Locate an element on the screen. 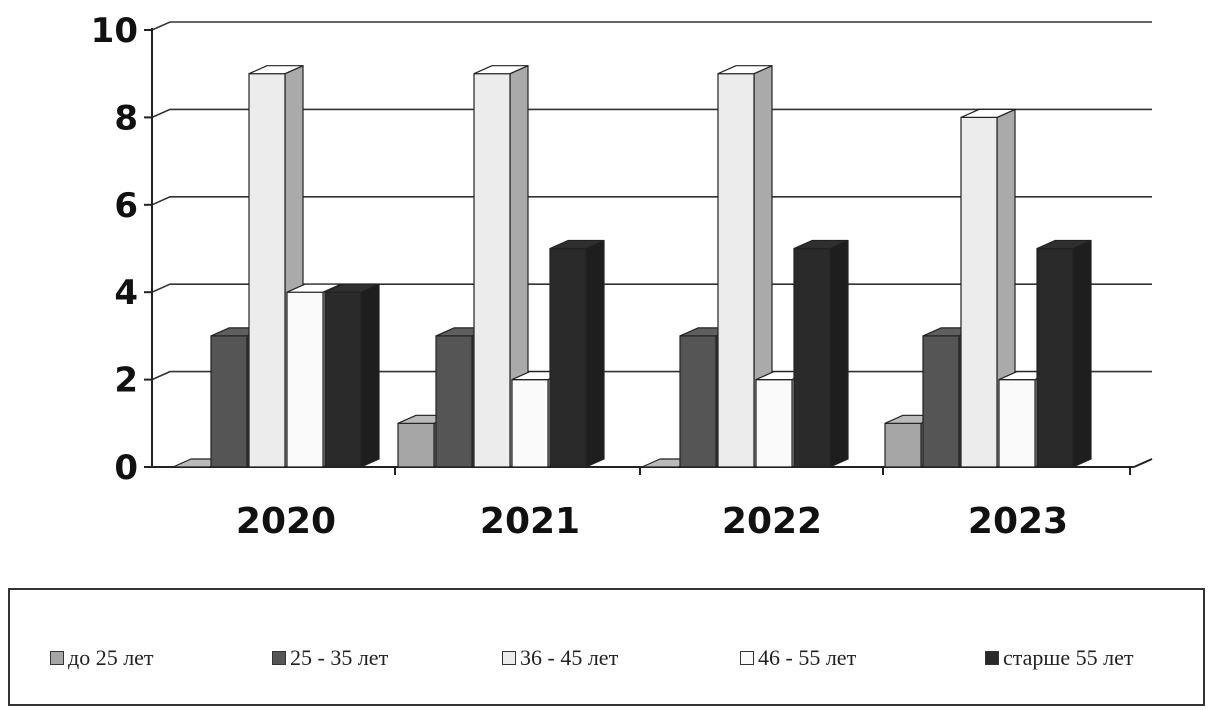 This screenshot has width=1213, height=710. y-tick-label: 4 is located at coordinates (126, 293).